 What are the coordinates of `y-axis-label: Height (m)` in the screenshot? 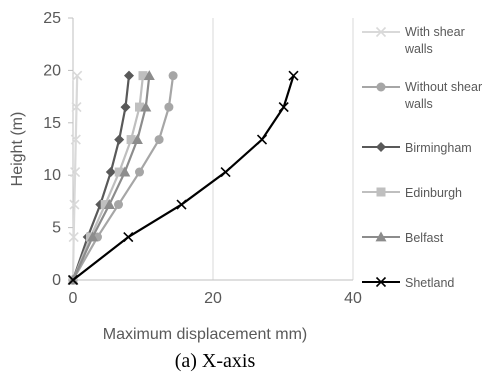 It's located at (17, 149).